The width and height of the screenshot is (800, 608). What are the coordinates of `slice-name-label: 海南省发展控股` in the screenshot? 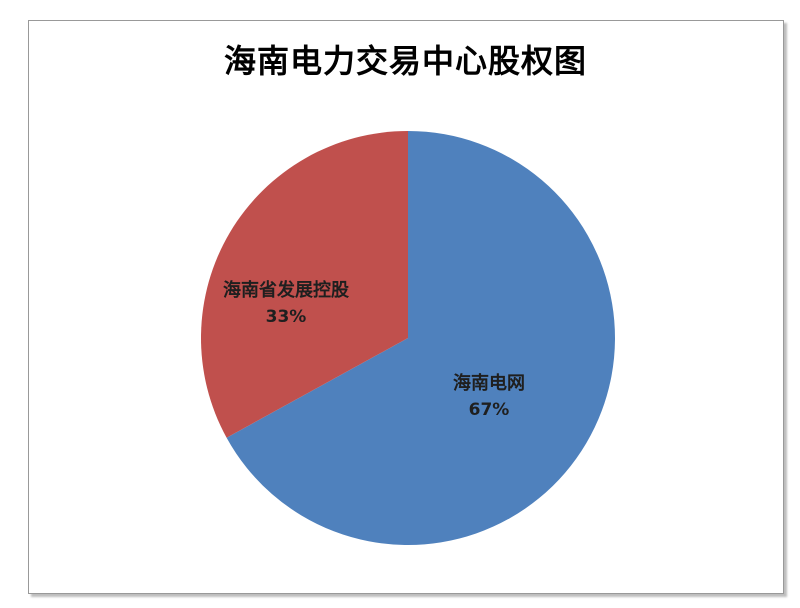 It's located at (286, 290).